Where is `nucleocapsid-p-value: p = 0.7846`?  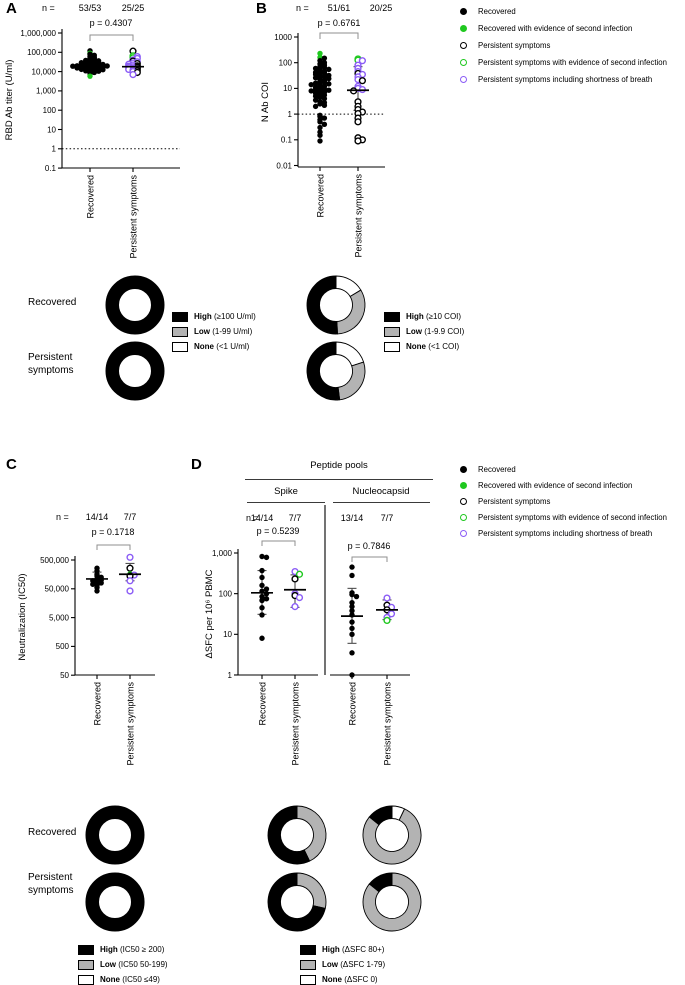 nucleocapsid-p-value: p = 0.7846 is located at coordinates (369, 546).